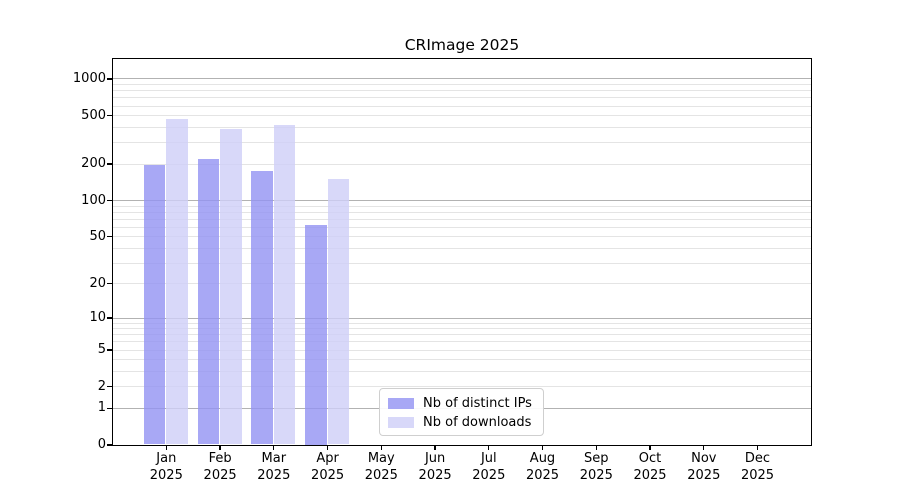  I want to click on x-tick-month: Oct, so click(650, 458).